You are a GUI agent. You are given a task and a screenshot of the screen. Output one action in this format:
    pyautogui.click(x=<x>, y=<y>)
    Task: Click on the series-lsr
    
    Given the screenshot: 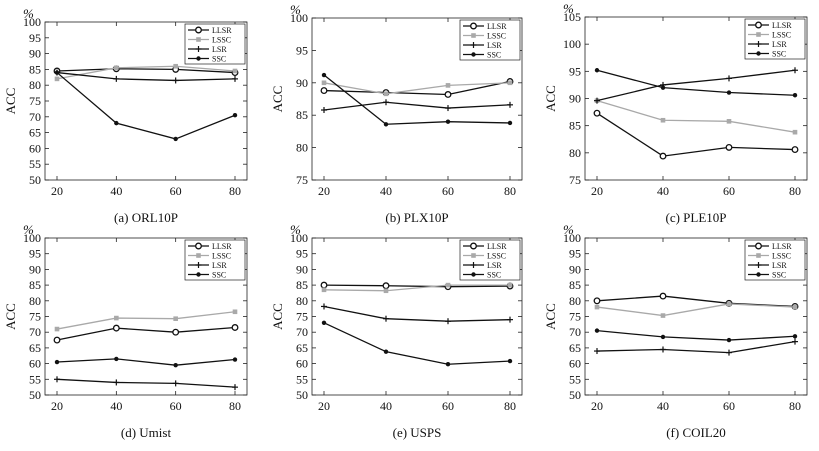 What is the action you would take?
    pyautogui.click(x=417, y=314)
    